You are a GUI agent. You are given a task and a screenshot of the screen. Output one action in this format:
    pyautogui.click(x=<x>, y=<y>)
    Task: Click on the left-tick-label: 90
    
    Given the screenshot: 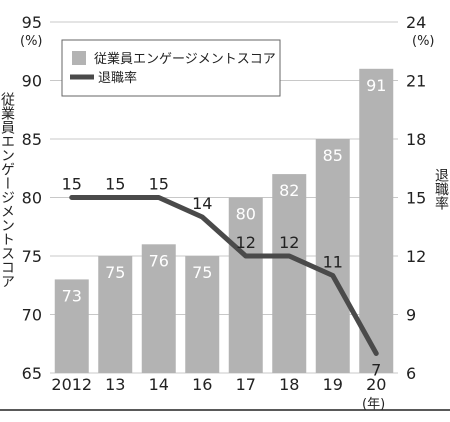 What is the action you would take?
    pyautogui.click(x=32, y=81)
    